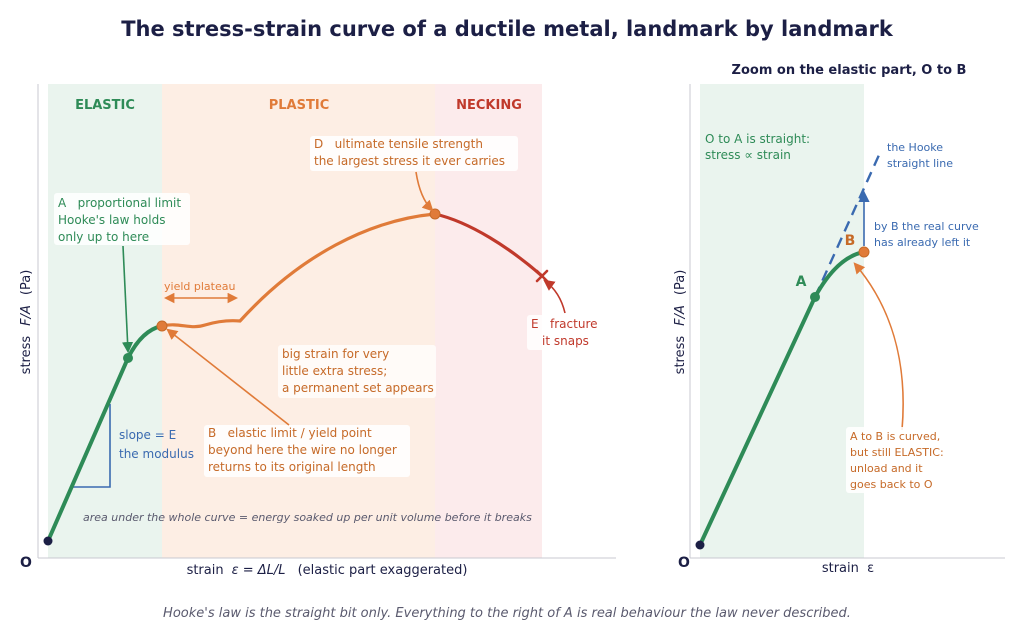  I want to click on point-d-line2: the largest stress it ever carries, so click(409, 161).